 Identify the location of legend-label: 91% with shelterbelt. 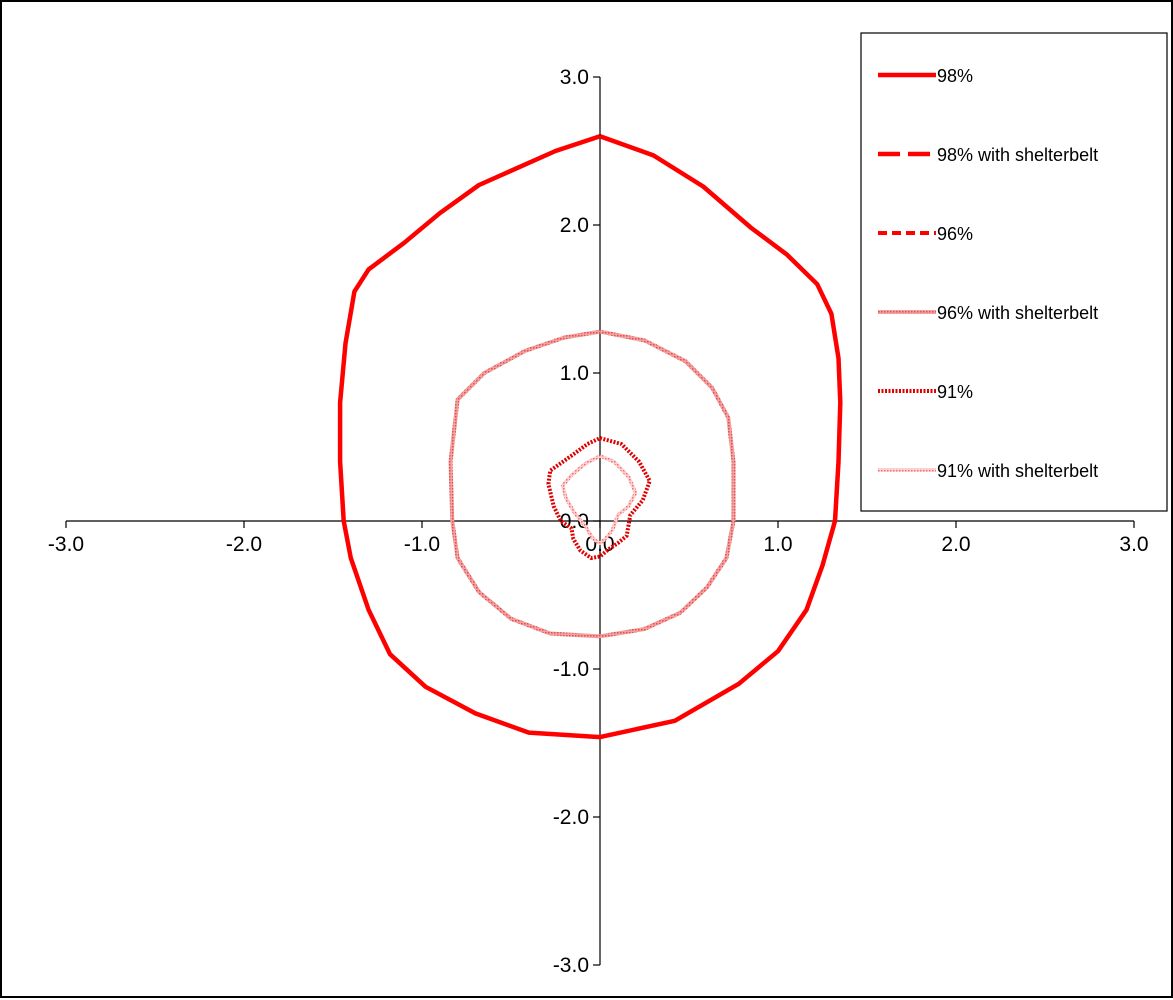
(1017, 471).